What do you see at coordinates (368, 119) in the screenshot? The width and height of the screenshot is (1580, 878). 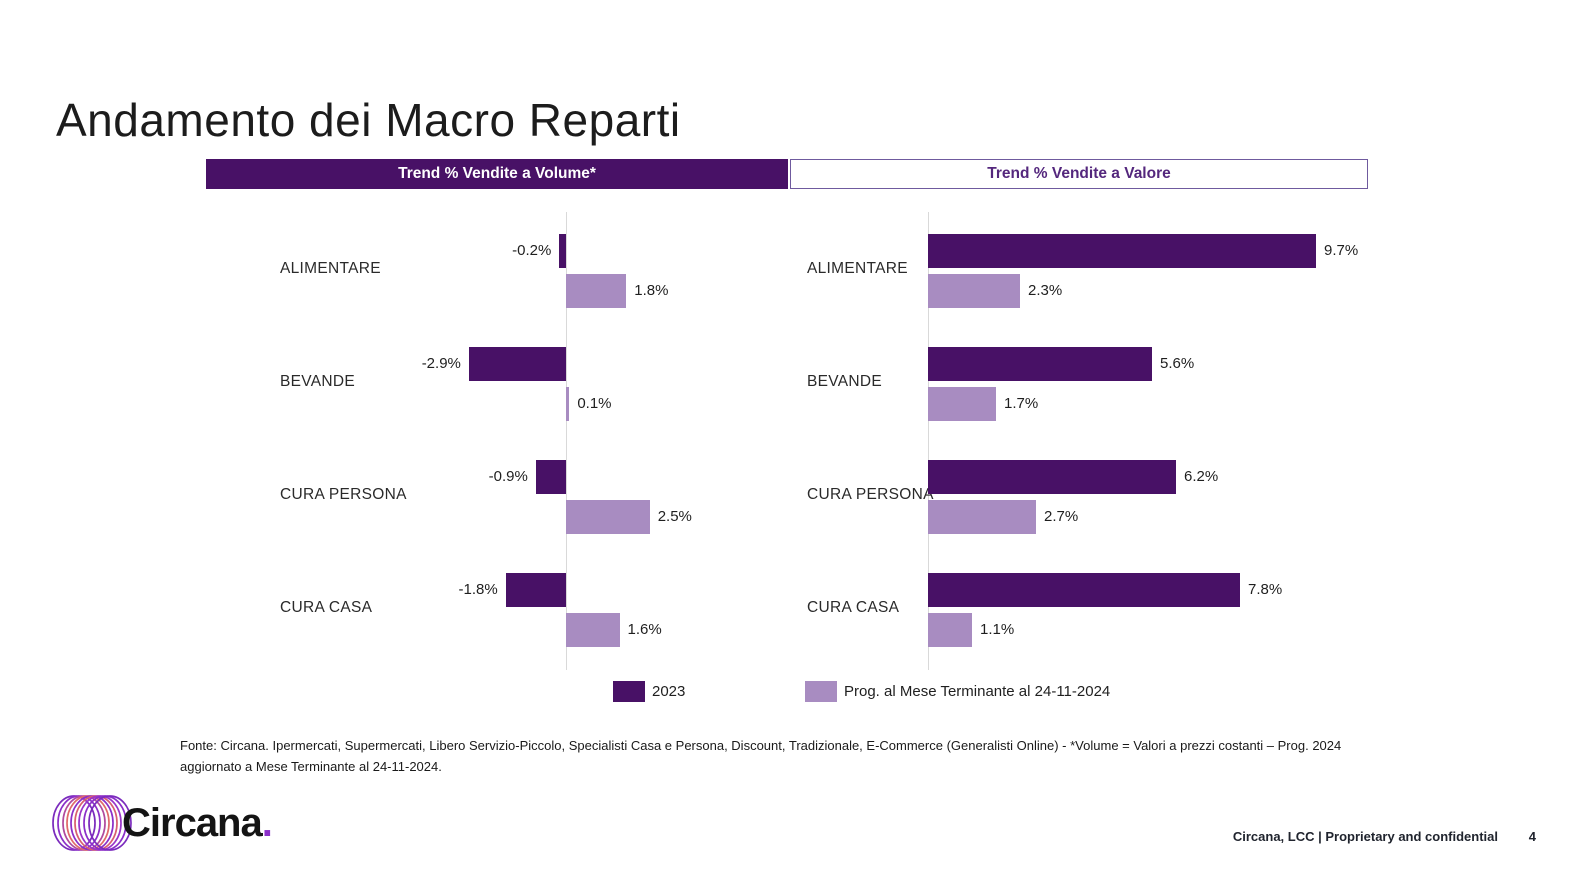 I see `page-title: Andamento dei Macro Reparti` at bounding box center [368, 119].